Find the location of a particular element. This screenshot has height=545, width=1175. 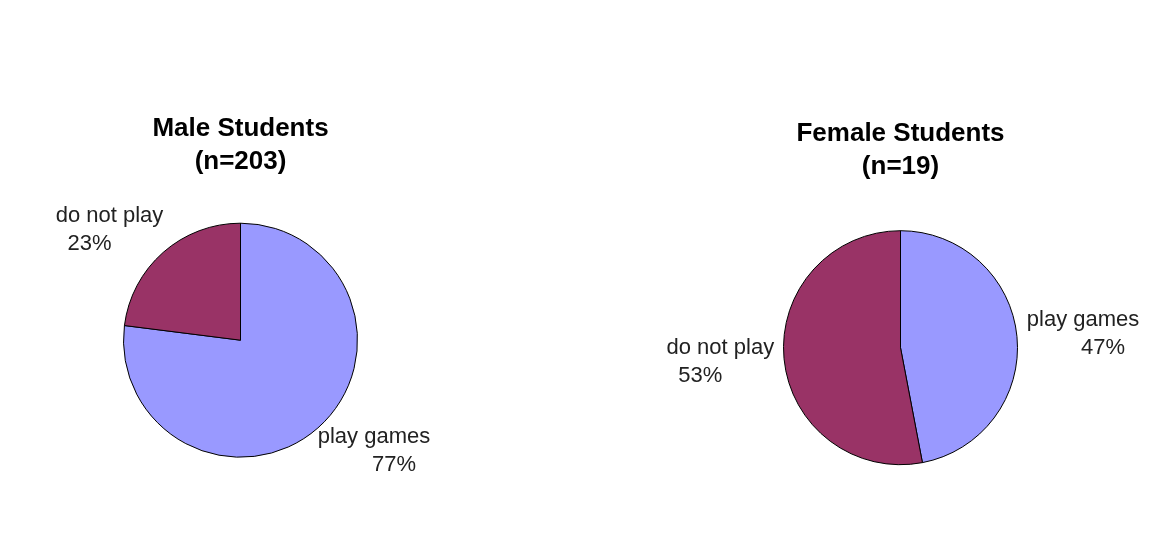

chart-subtitle: (n=203) is located at coordinates (240, 159).